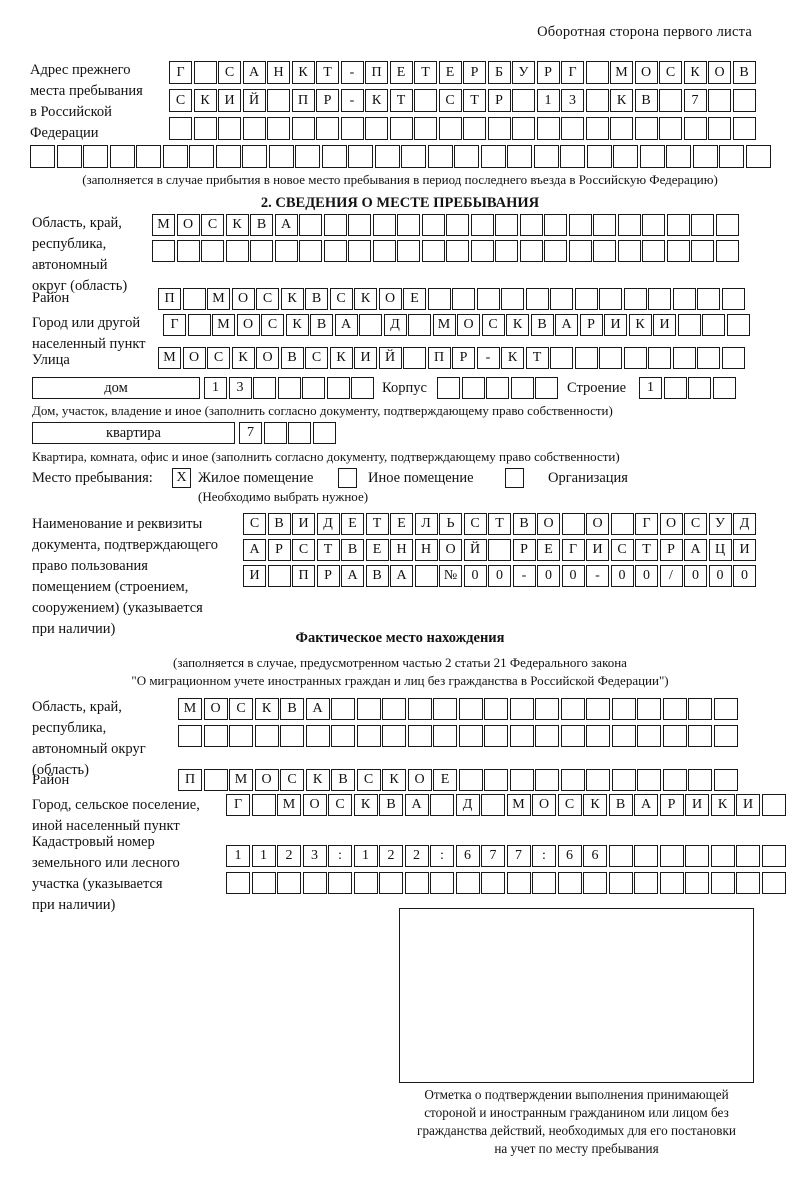 The height and width of the screenshot is (1180, 800). What do you see at coordinates (401, 550) in the screenshot?
I see `form-cell: Н` at bounding box center [401, 550].